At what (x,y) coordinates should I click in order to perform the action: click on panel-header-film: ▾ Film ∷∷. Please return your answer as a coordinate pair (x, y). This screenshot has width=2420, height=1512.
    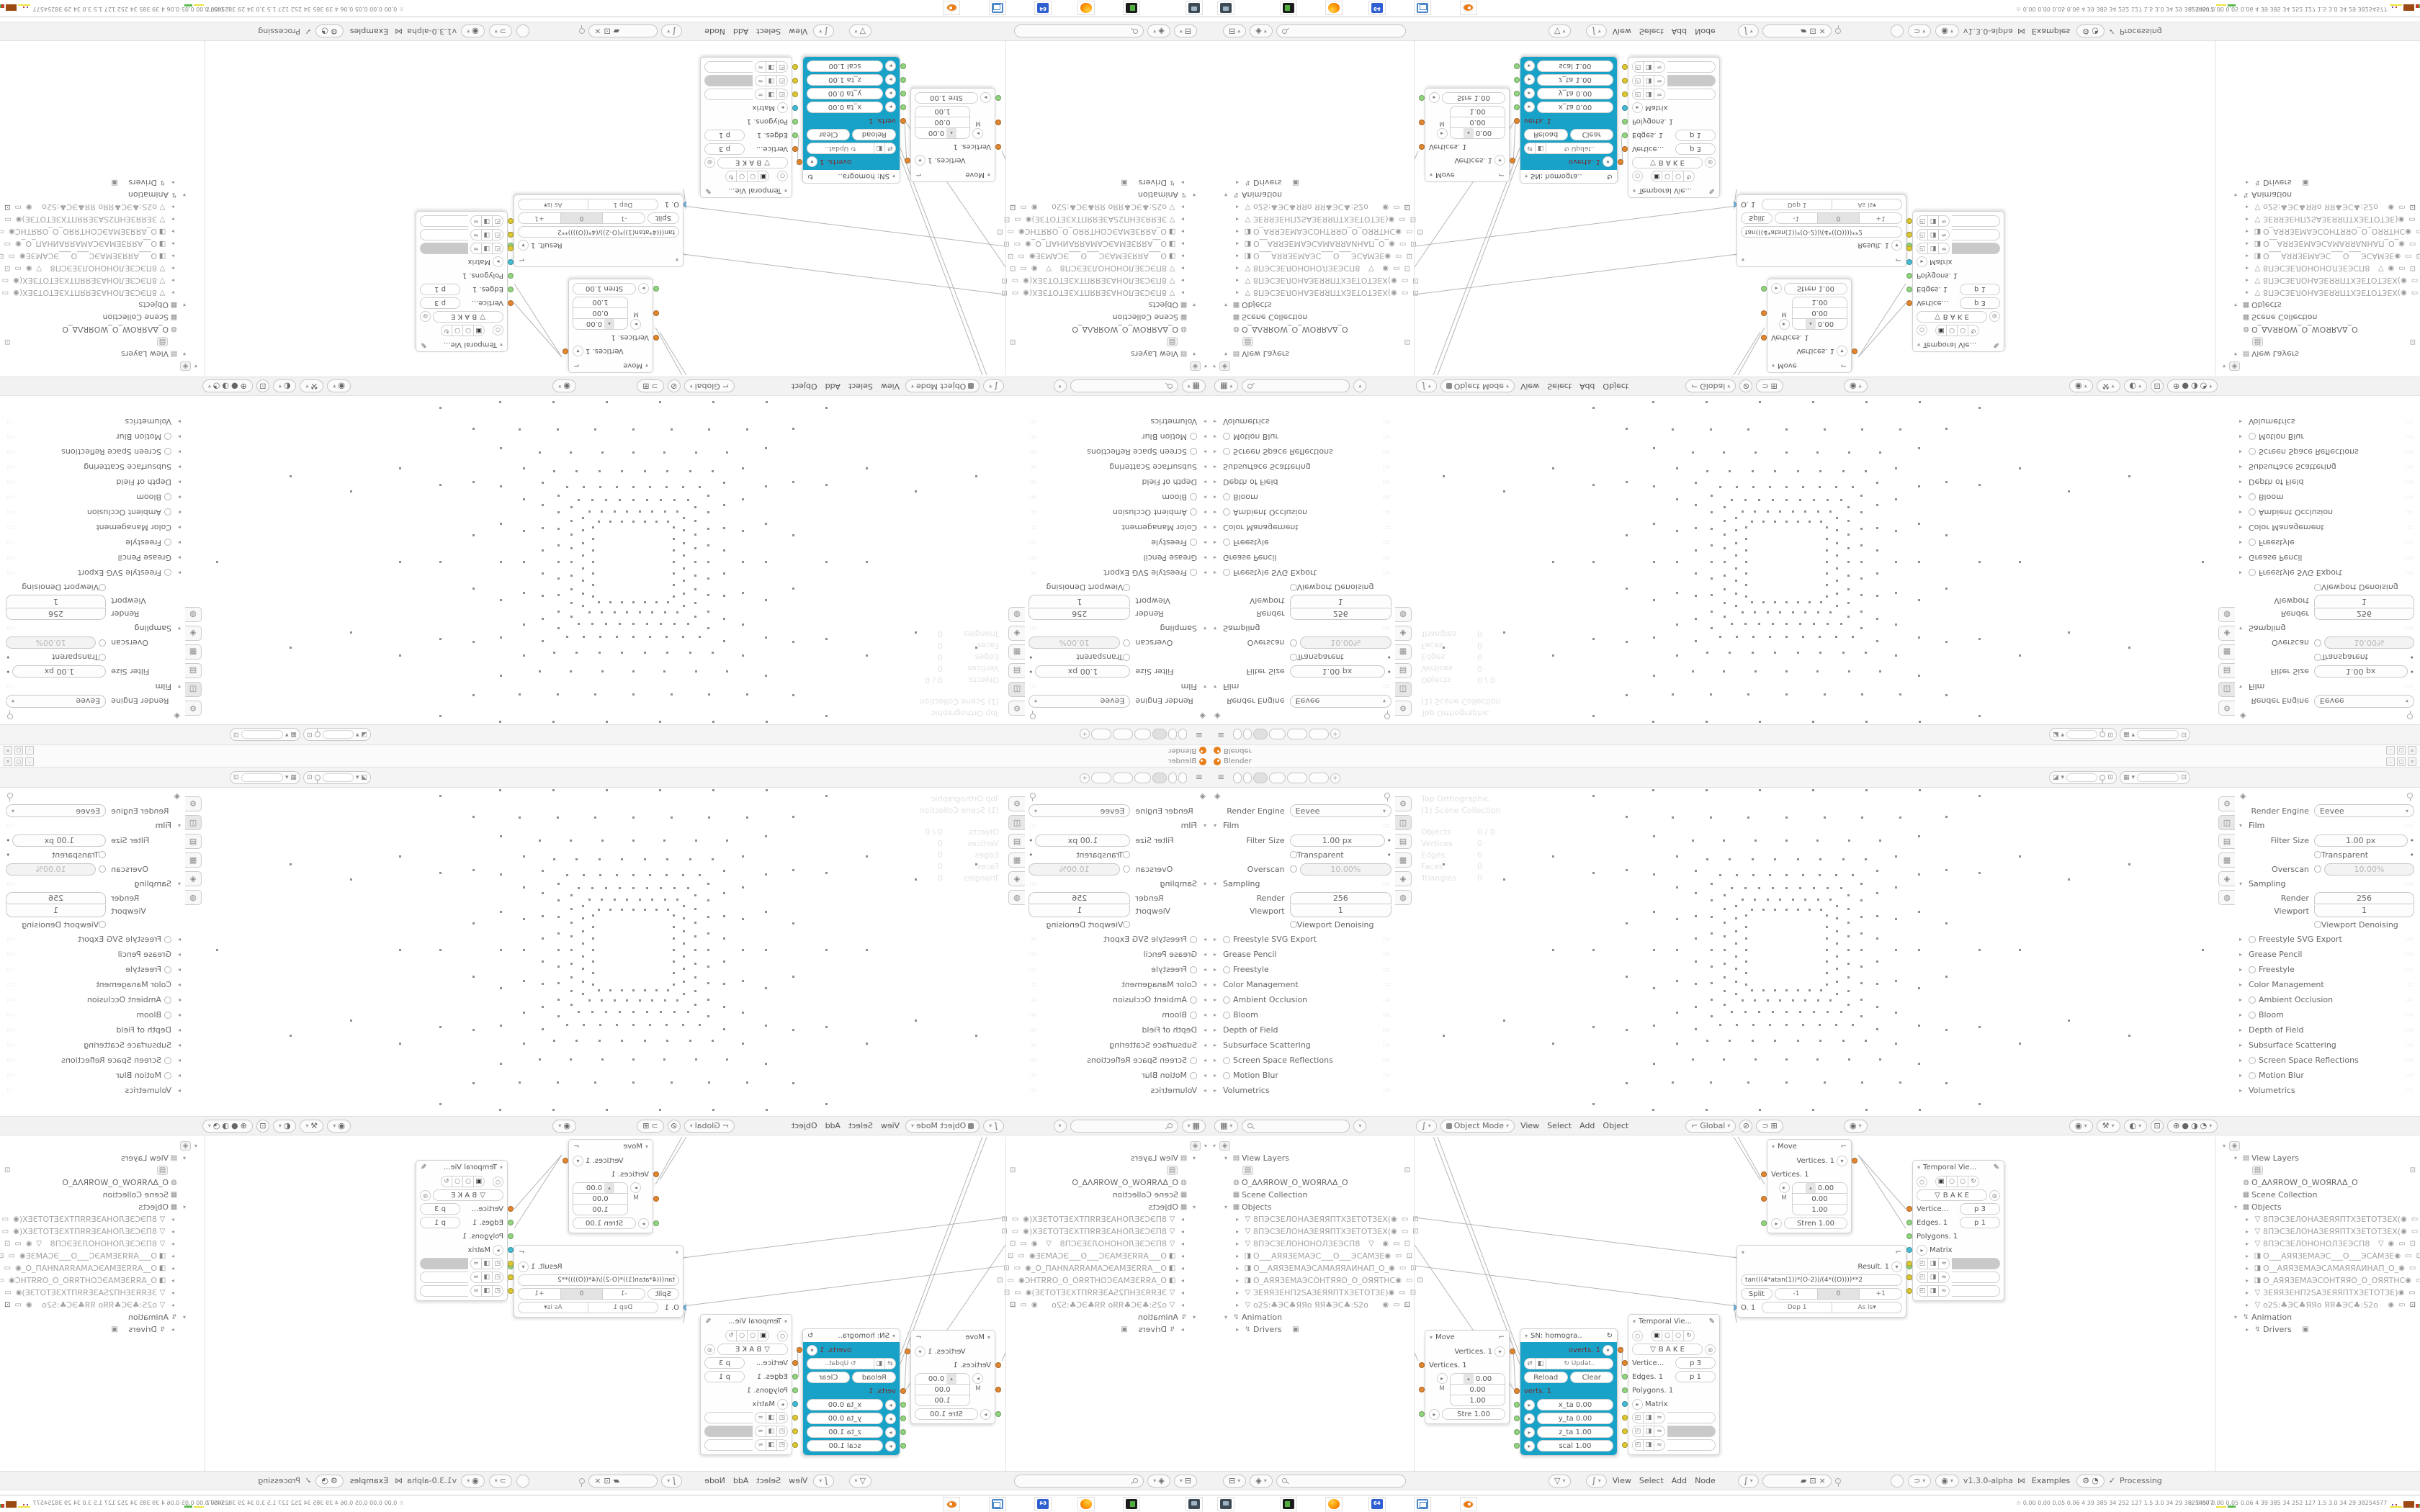
    Looking at the image, I should click on (1302, 686).